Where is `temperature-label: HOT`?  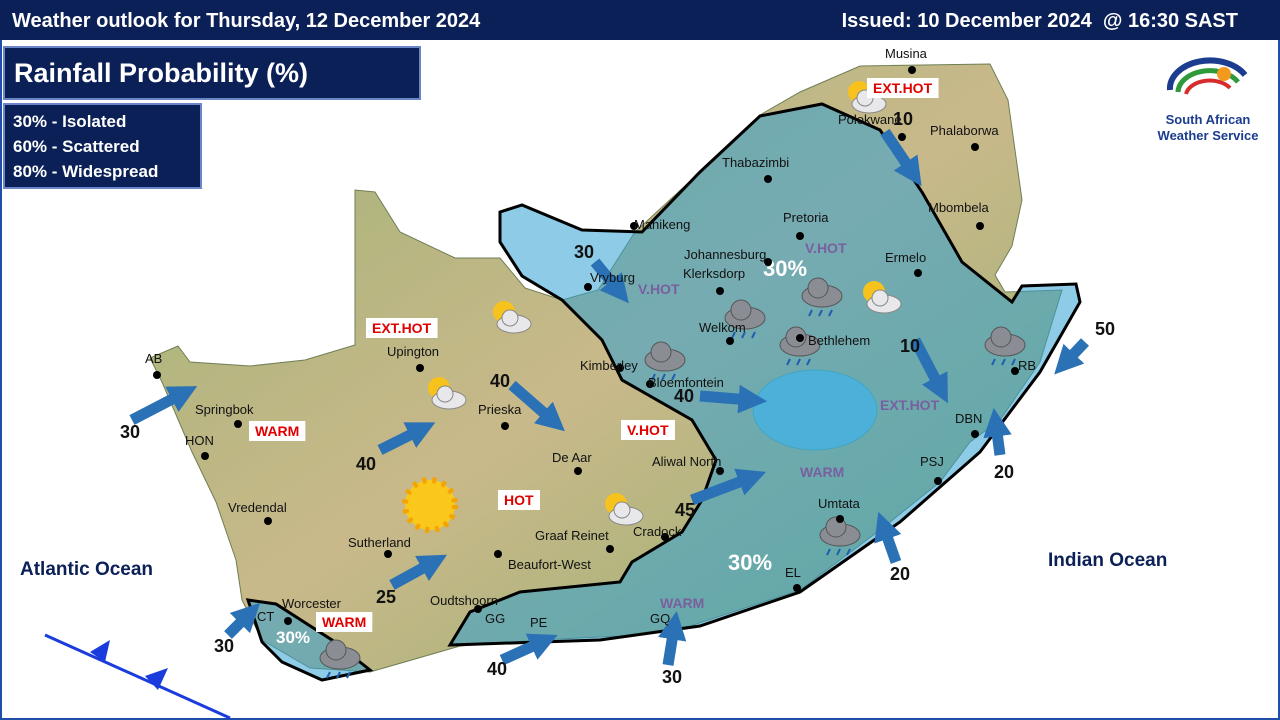
temperature-label: HOT is located at coordinates (519, 500).